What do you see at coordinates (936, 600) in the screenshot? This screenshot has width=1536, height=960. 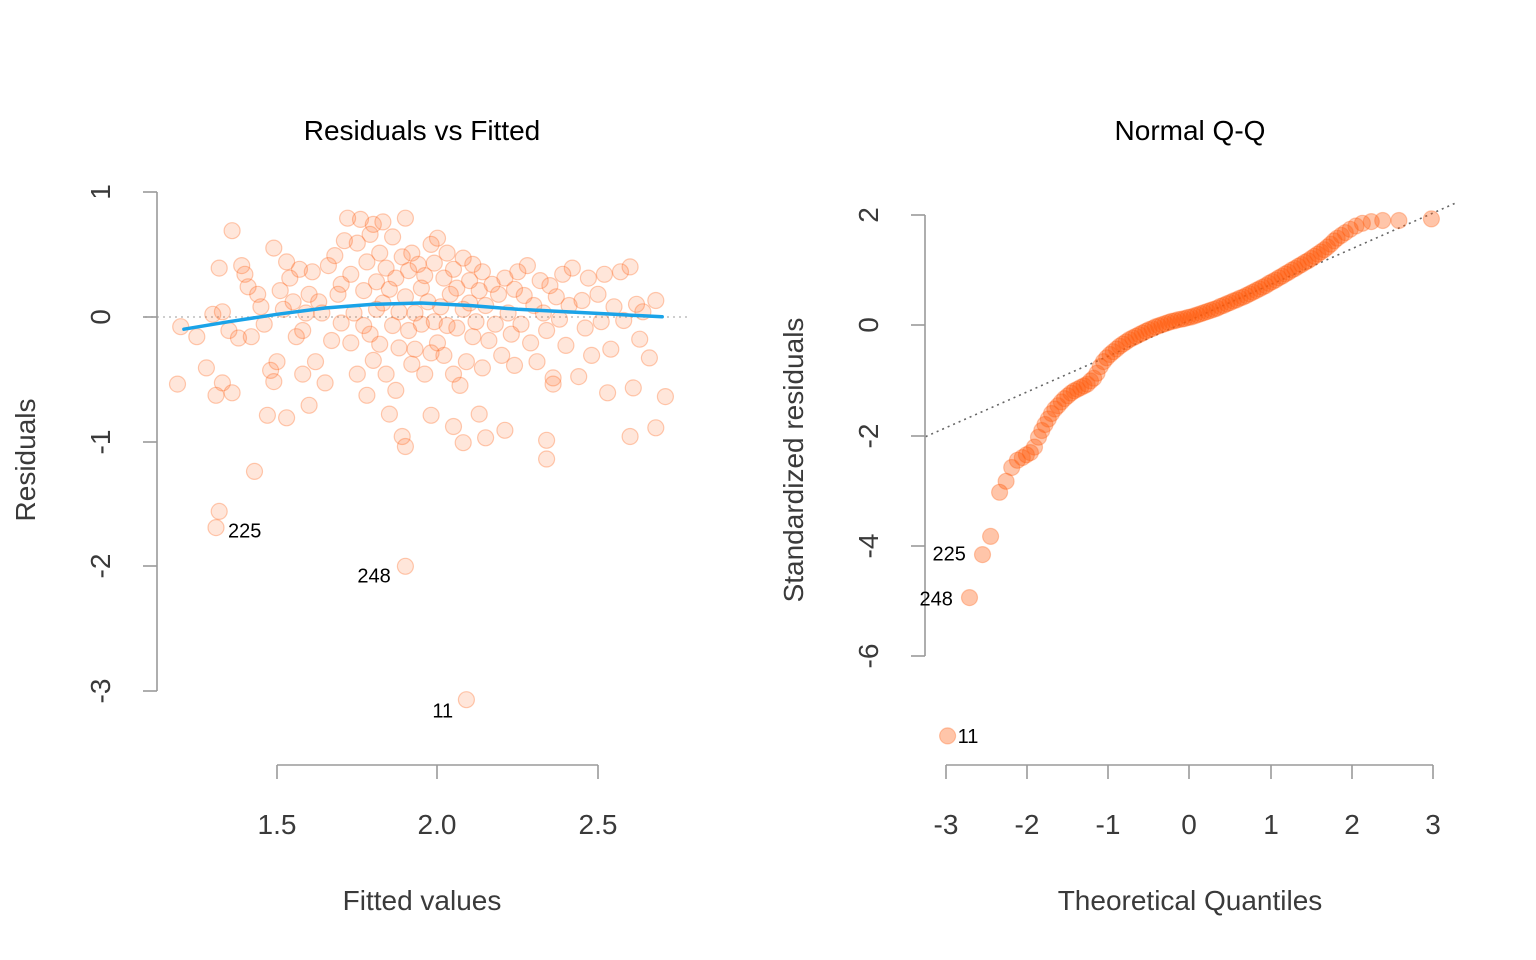 I see `outlier-label: 248` at bounding box center [936, 600].